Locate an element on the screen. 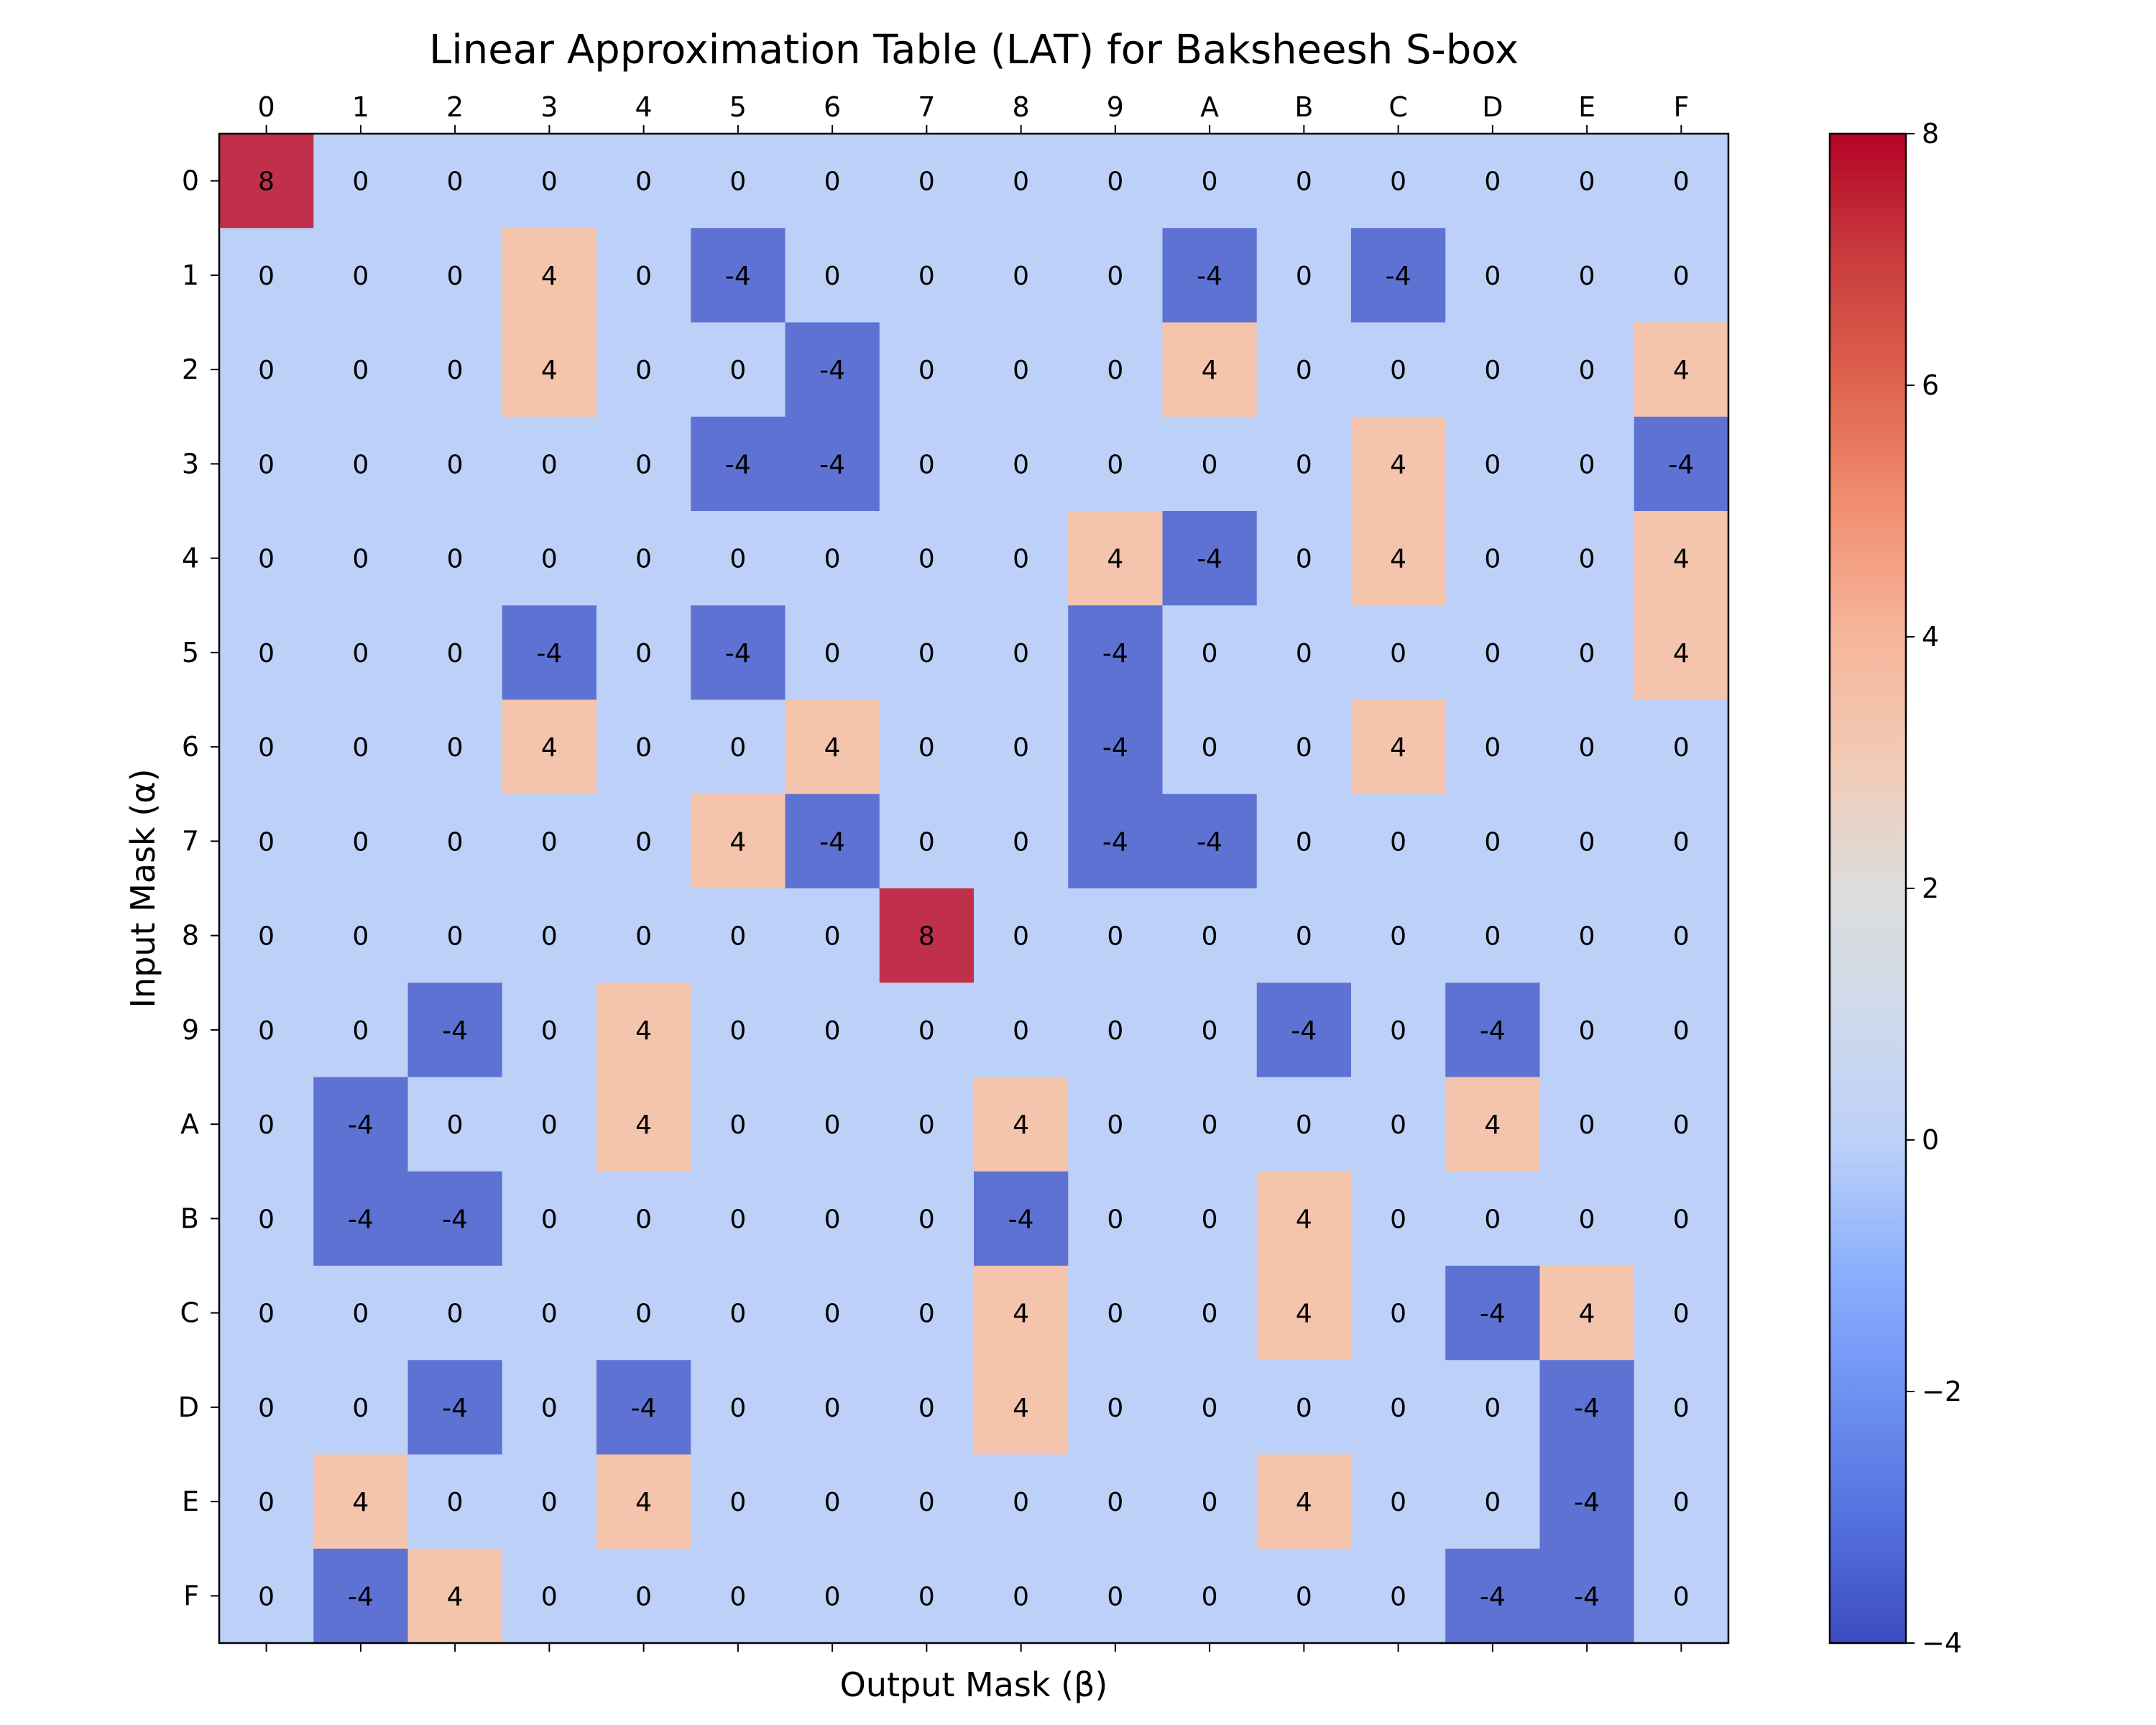  x-tick-label: A is located at coordinates (1209, 107).